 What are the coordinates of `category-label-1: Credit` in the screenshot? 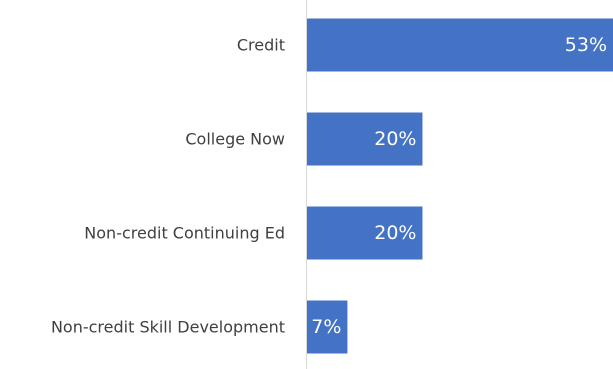 It's located at (261, 45).